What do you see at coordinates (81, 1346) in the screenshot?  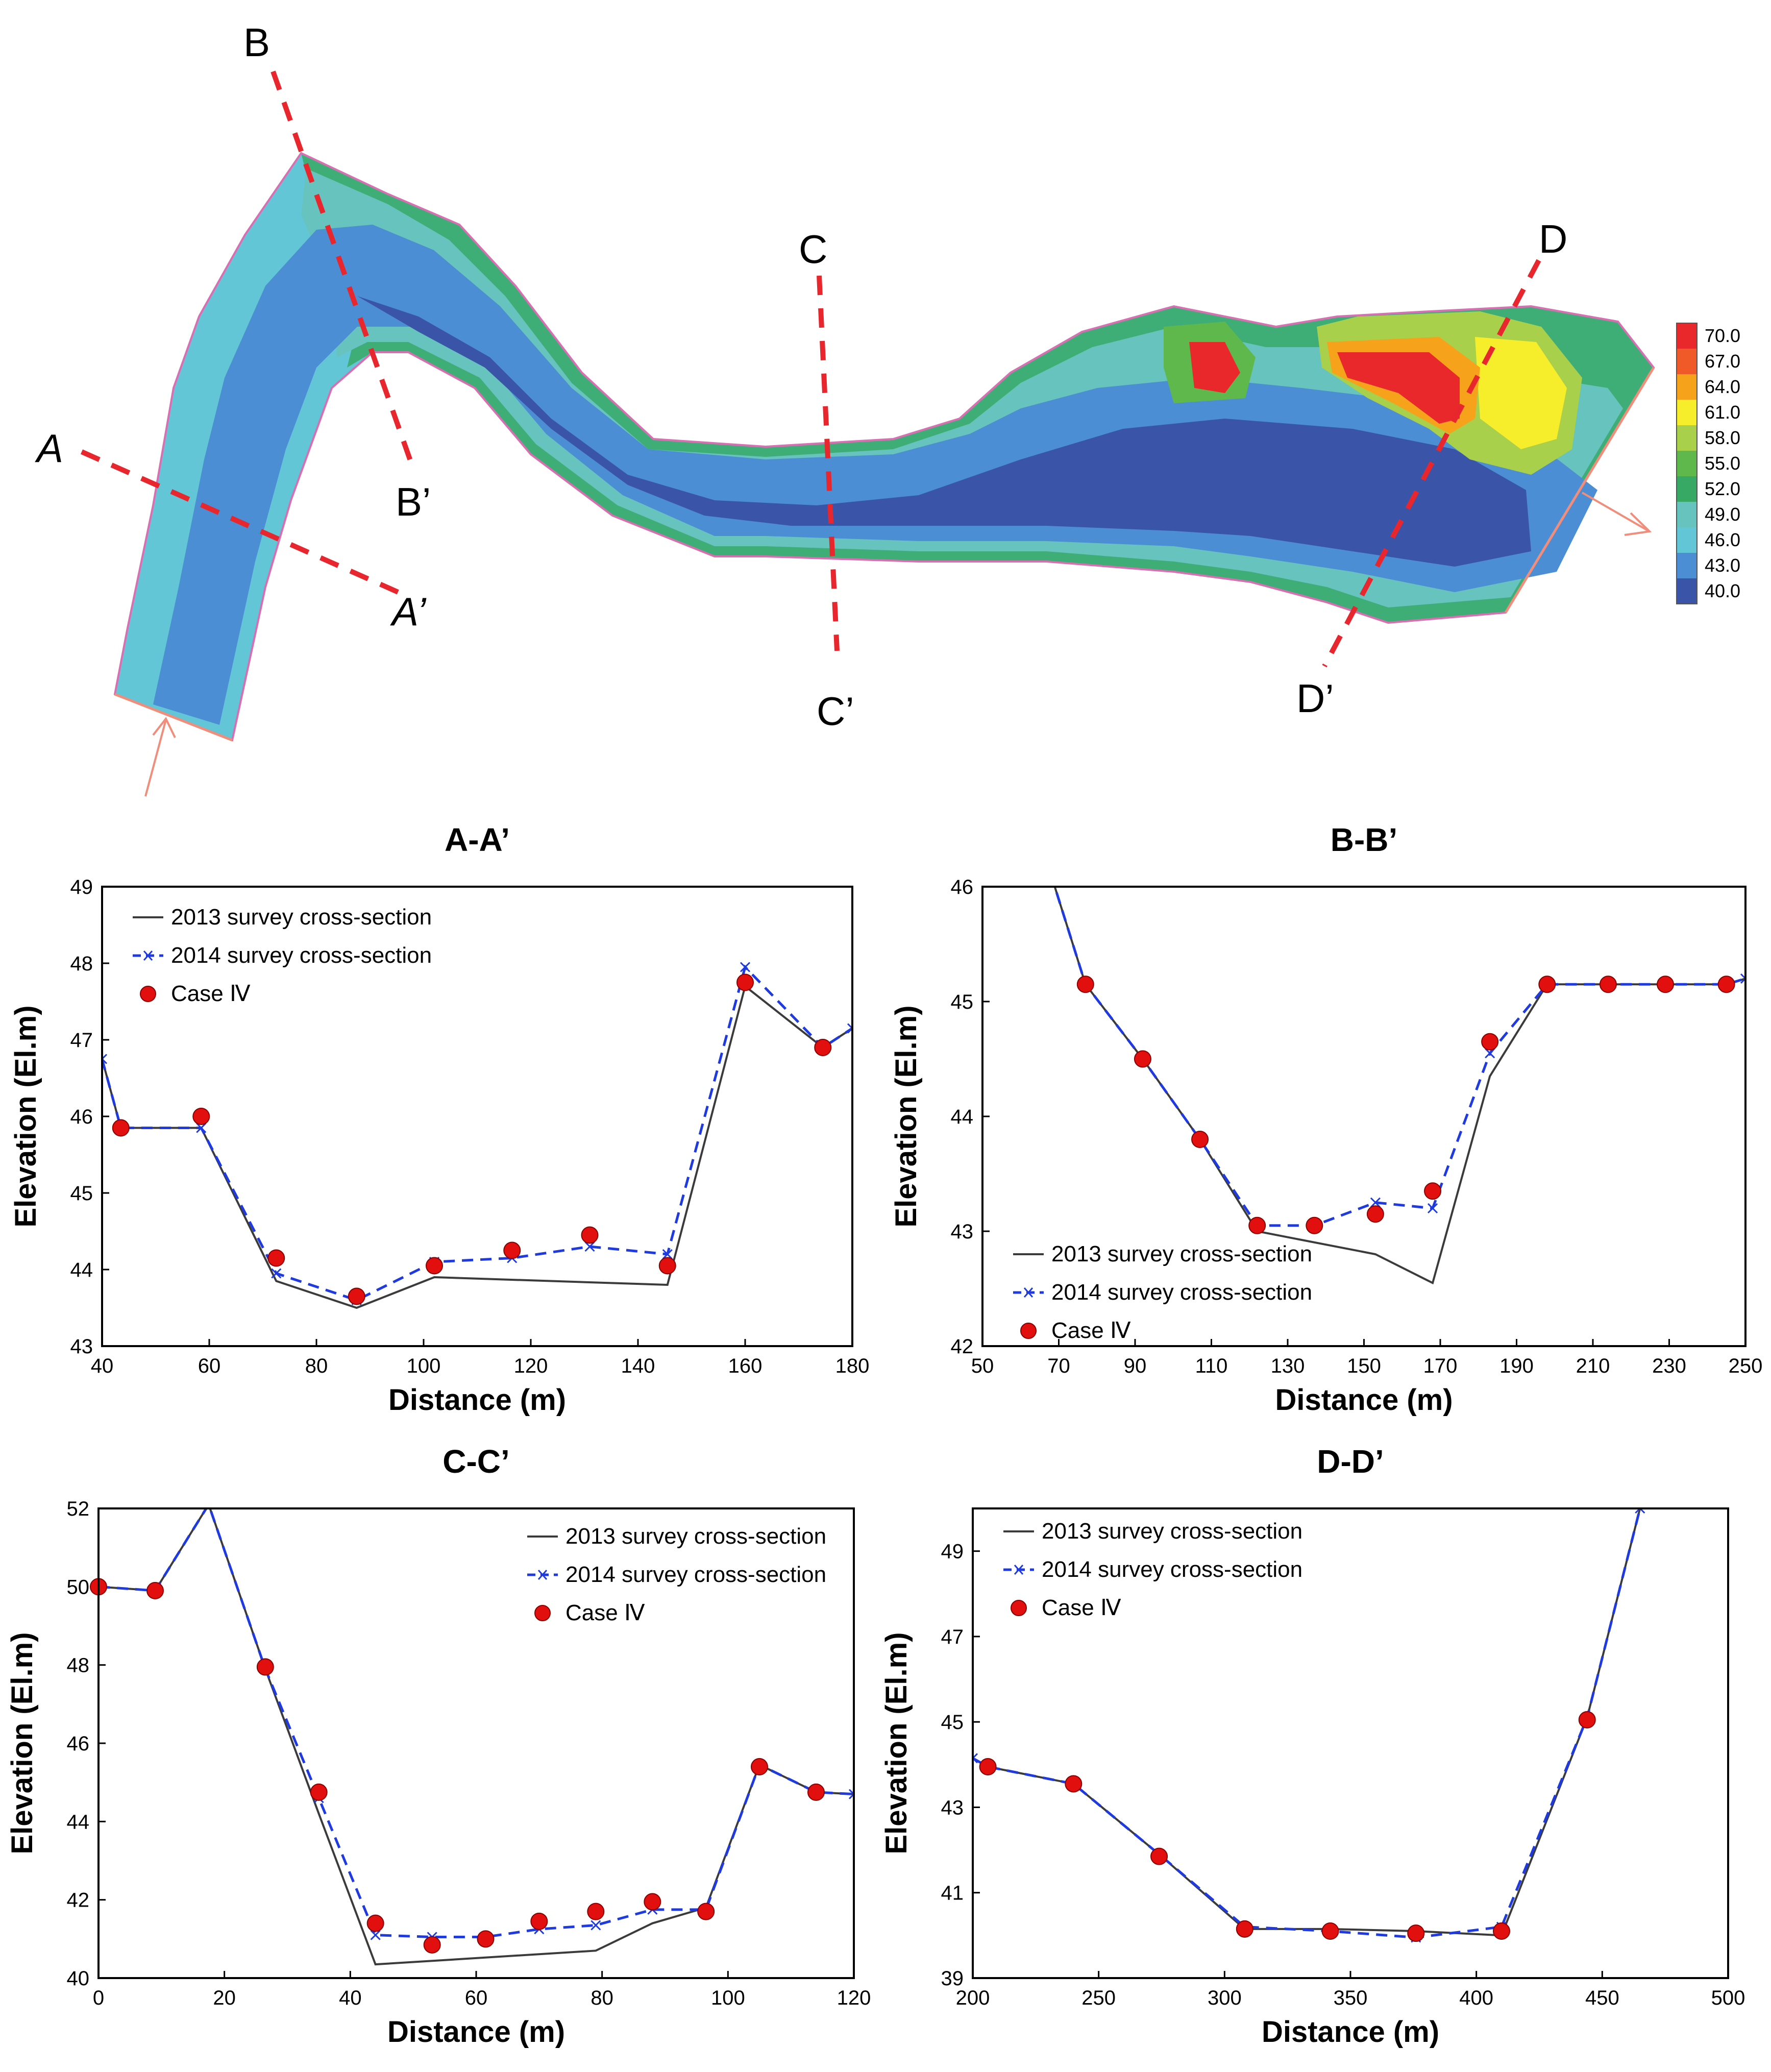 I see `y-tick-label: 43` at bounding box center [81, 1346].